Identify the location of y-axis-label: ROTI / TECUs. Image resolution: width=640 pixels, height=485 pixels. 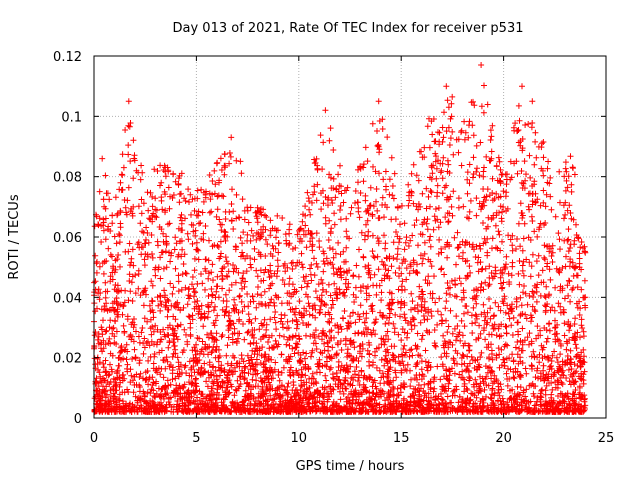
(14, 236).